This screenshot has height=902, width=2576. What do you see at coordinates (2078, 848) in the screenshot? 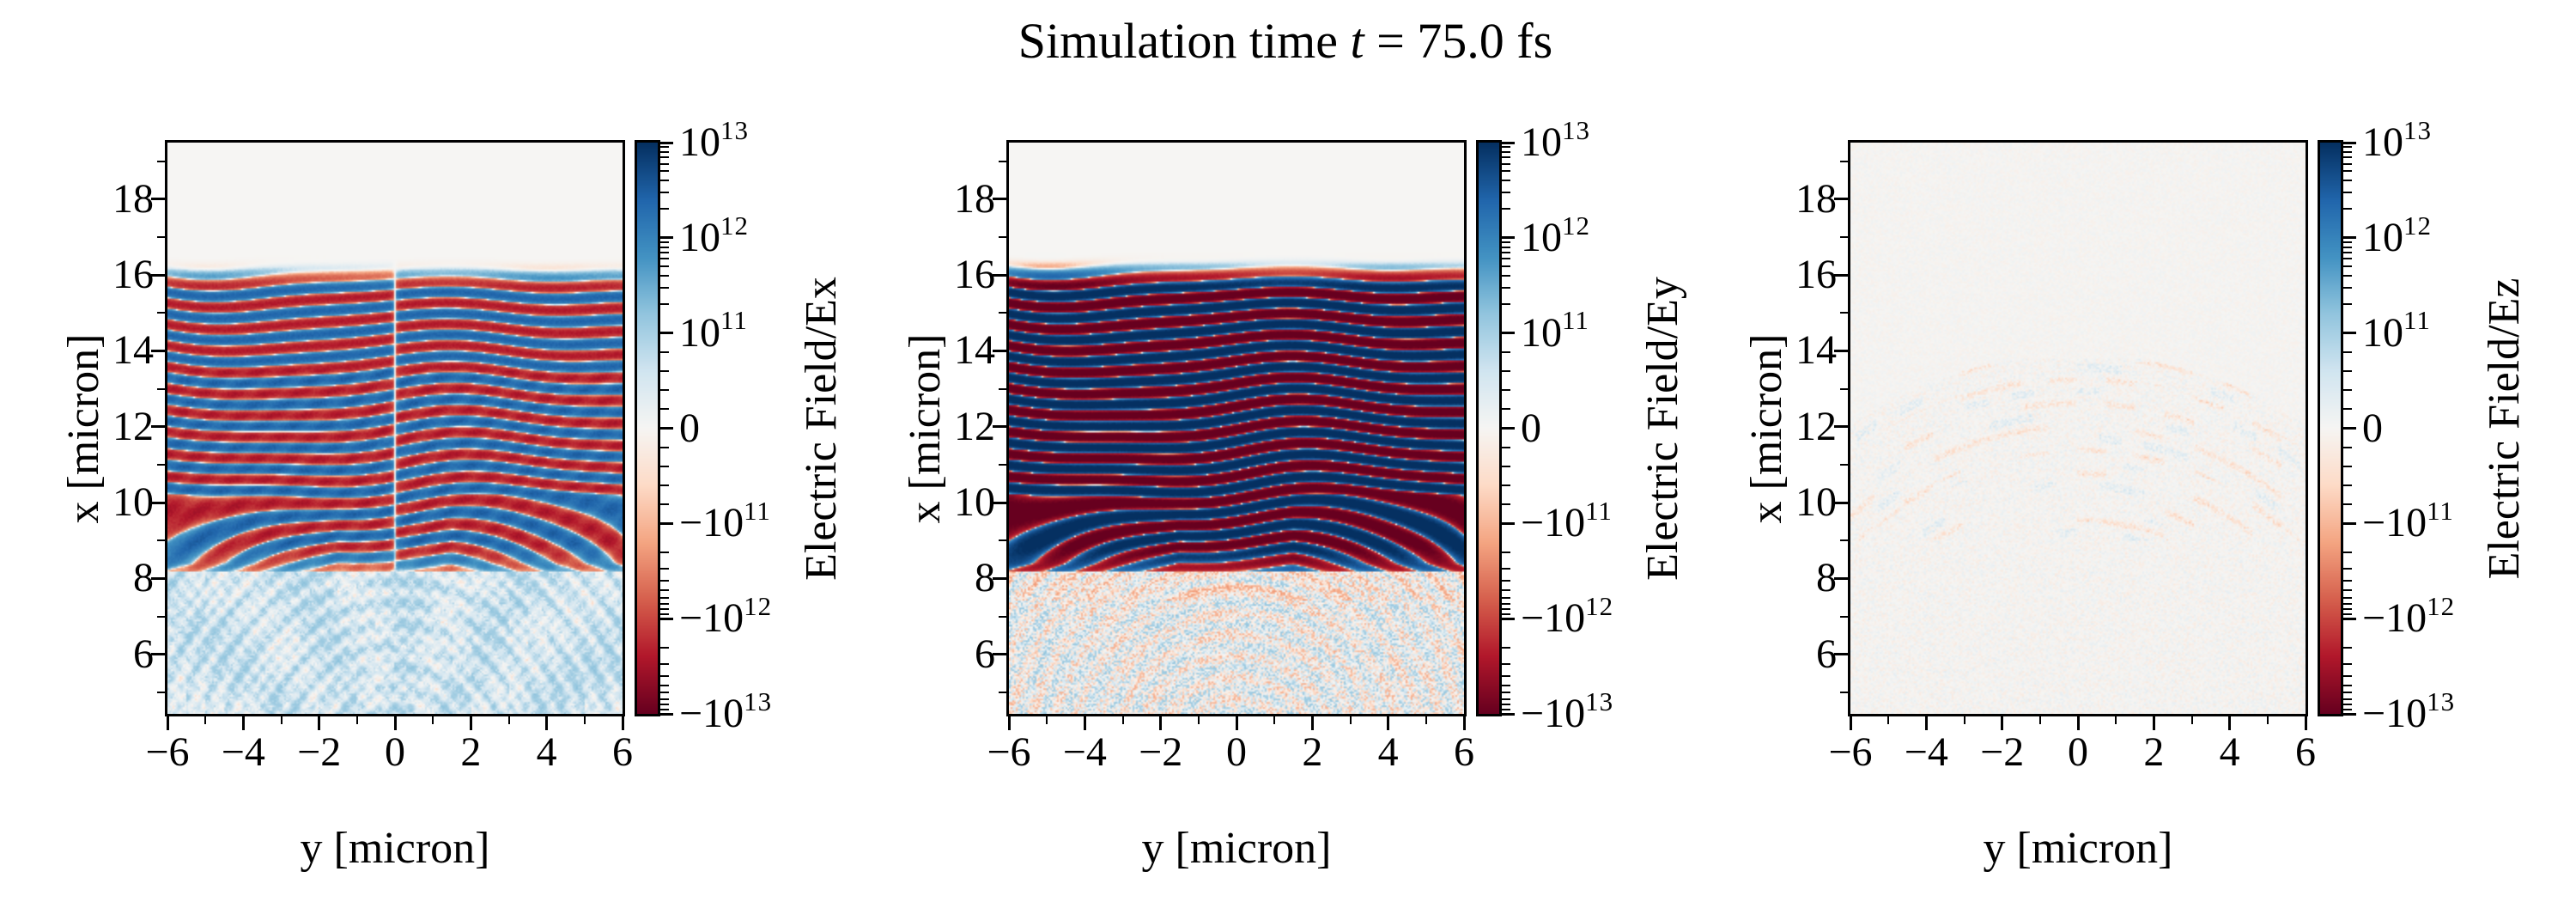
I see `x-axis-label: y [micron]` at bounding box center [2078, 848].